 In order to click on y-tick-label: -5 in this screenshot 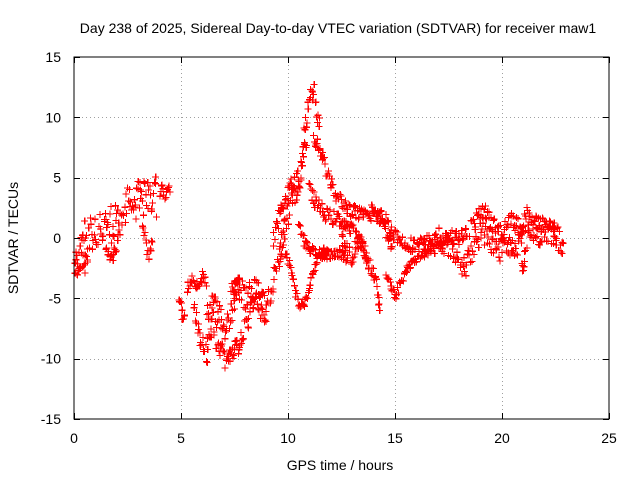, I will do `click(55, 298)`.